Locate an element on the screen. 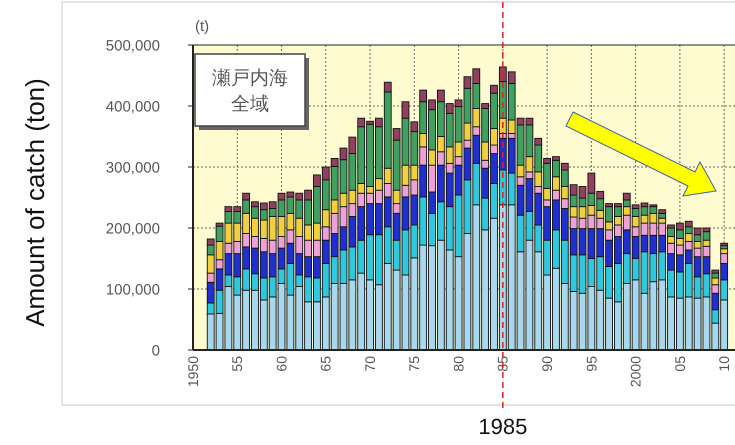 The width and height of the screenshot is (735, 445). annotation: 全域 is located at coordinates (250, 104).